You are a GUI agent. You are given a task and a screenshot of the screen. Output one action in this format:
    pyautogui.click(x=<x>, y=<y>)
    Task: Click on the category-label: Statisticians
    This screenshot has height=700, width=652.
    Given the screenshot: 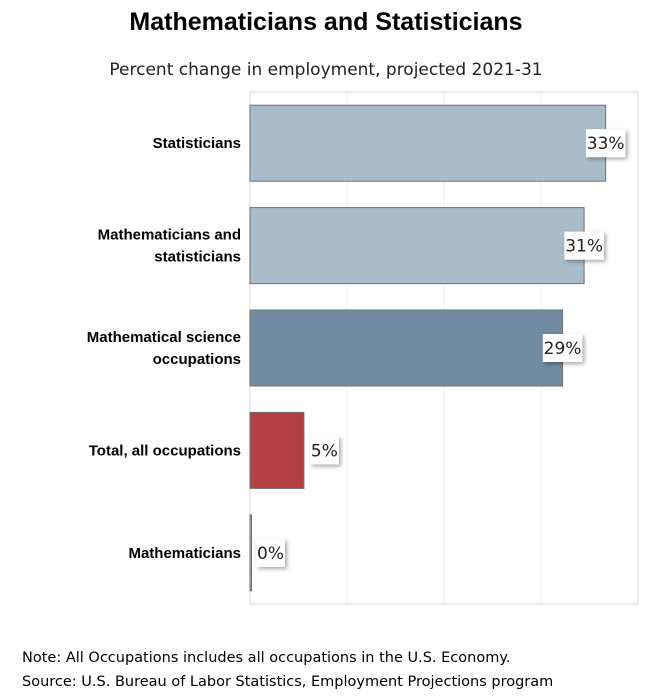 What is the action you would take?
    pyautogui.click(x=197, y=143)
    